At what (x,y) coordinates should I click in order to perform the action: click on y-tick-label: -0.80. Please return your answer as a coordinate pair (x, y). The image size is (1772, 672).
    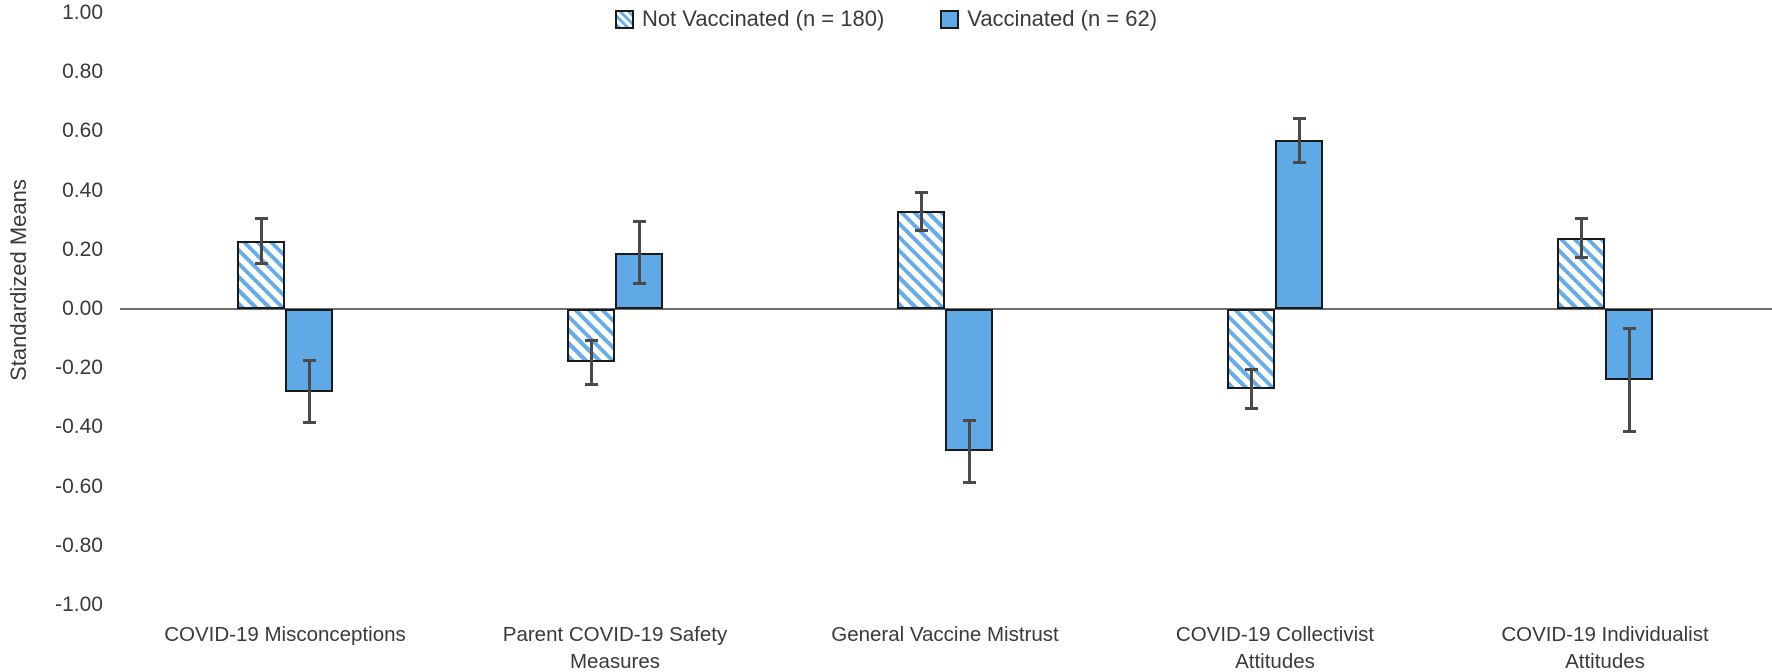
    Looking at the image, I should click on (79, 545).